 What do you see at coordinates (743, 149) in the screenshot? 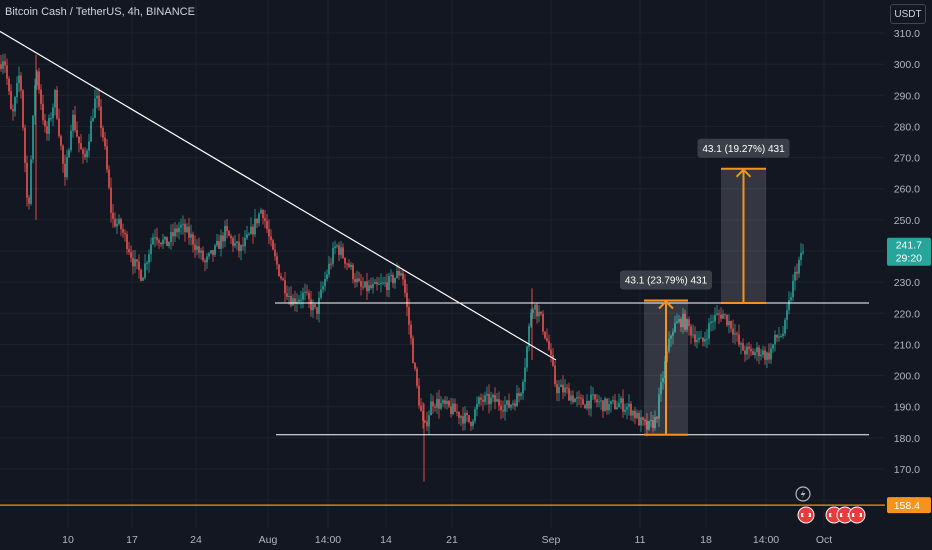
I see `measure-label: 43.1 (19.27%) 431` at bounding box center [743, 149].